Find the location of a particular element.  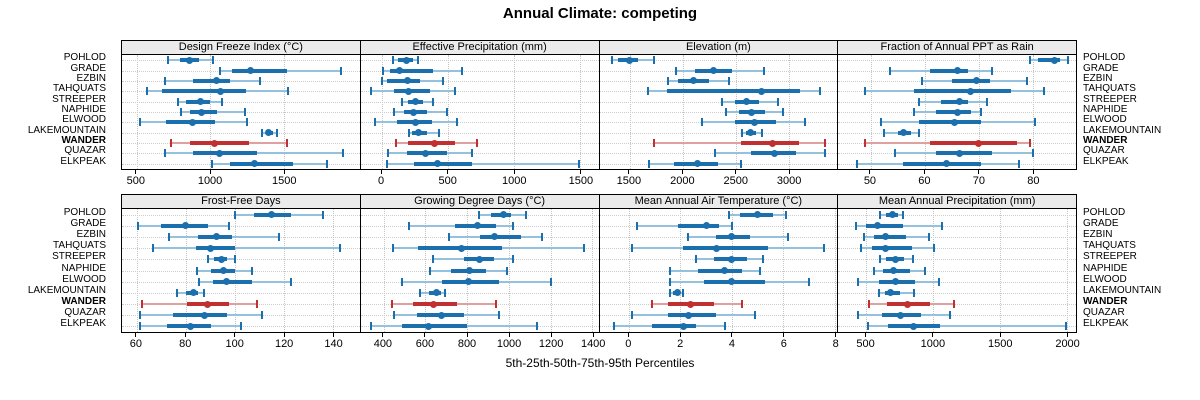

site-label-right: EZBIN is located at coordinates (1098, 78).